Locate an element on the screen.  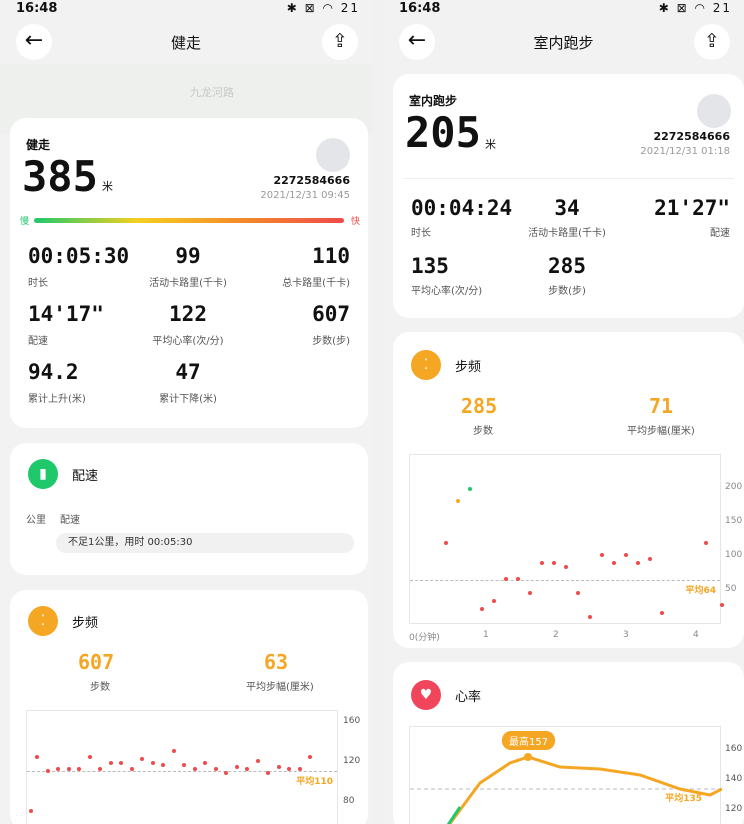
stat-value: 135 is located at coordinates (430, 266).